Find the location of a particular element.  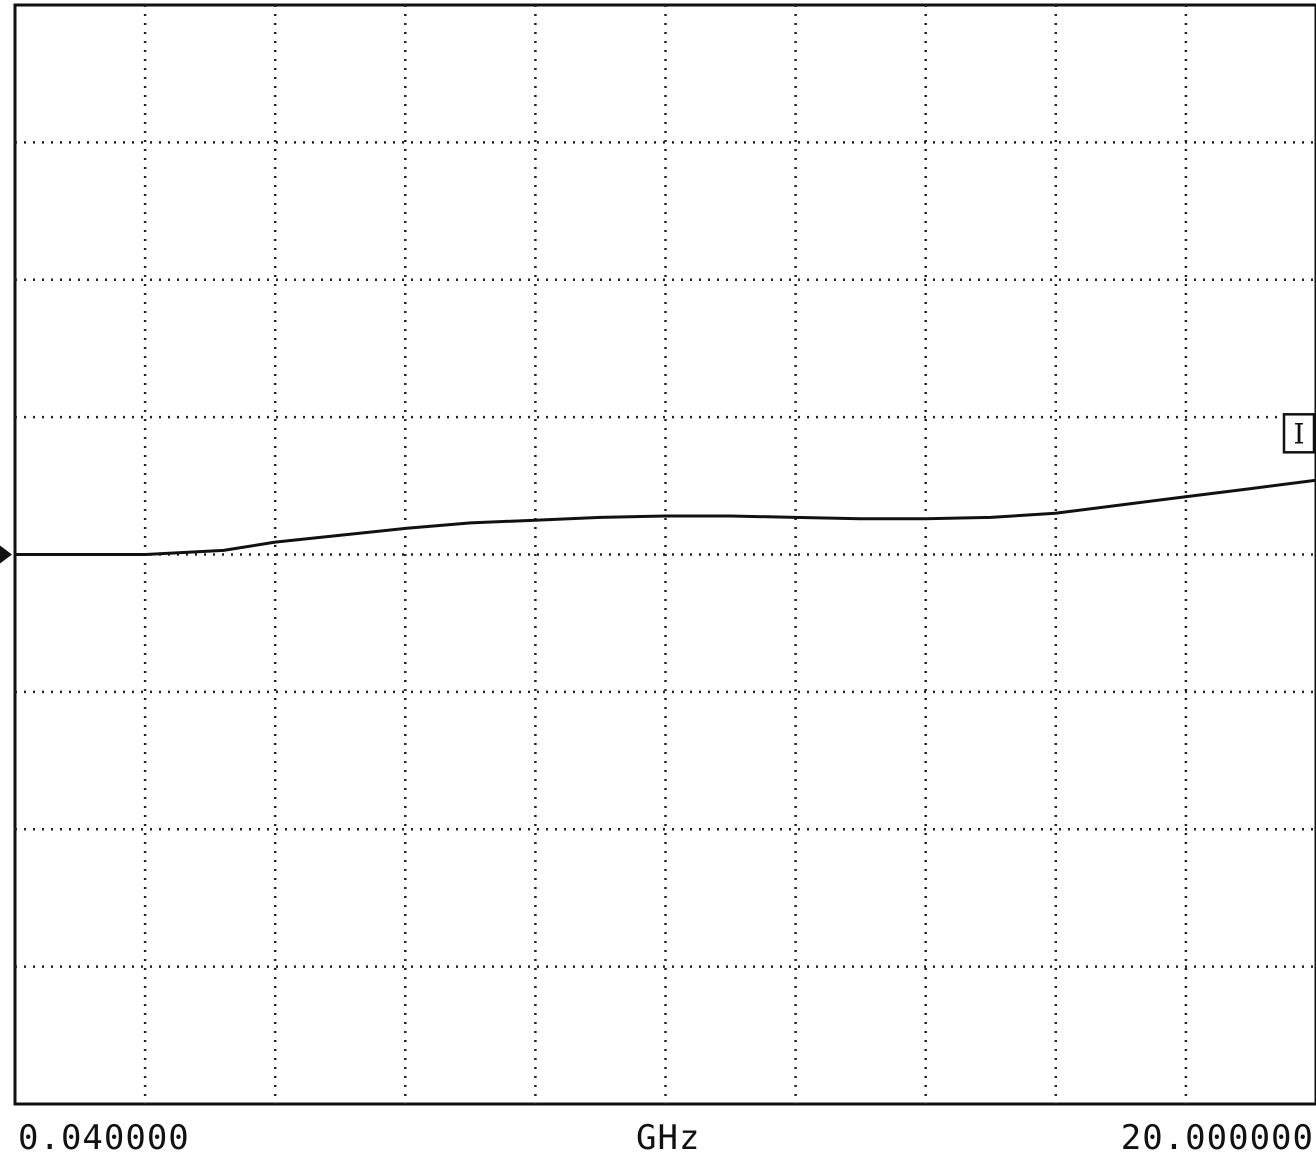

trace-label-box: I is located at coordinates (1299, 433).